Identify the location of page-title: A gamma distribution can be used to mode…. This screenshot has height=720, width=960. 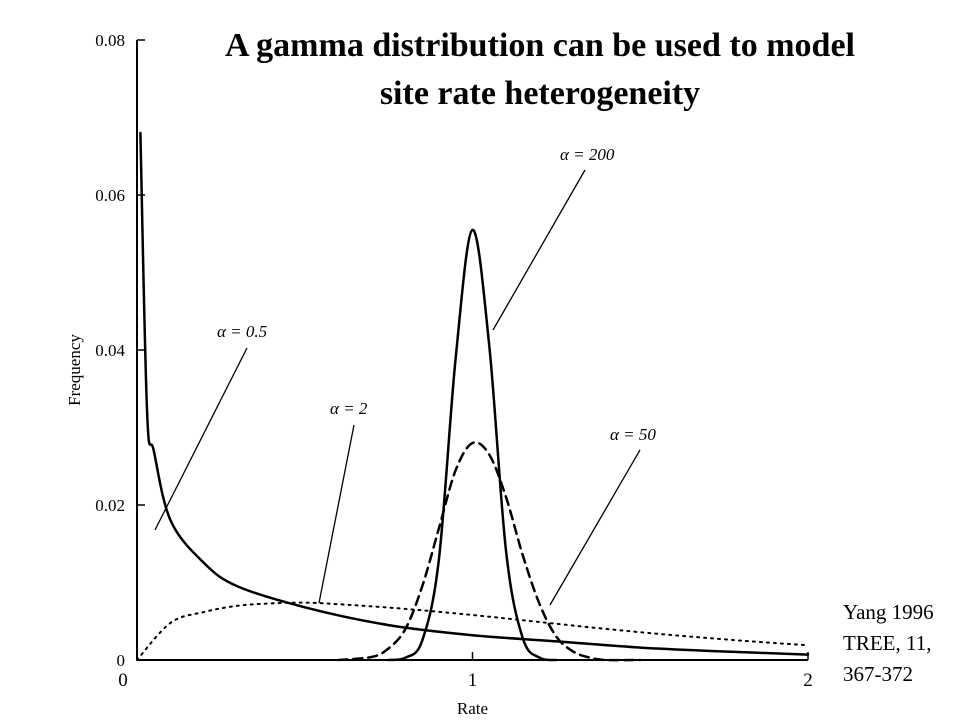
(540, 70).